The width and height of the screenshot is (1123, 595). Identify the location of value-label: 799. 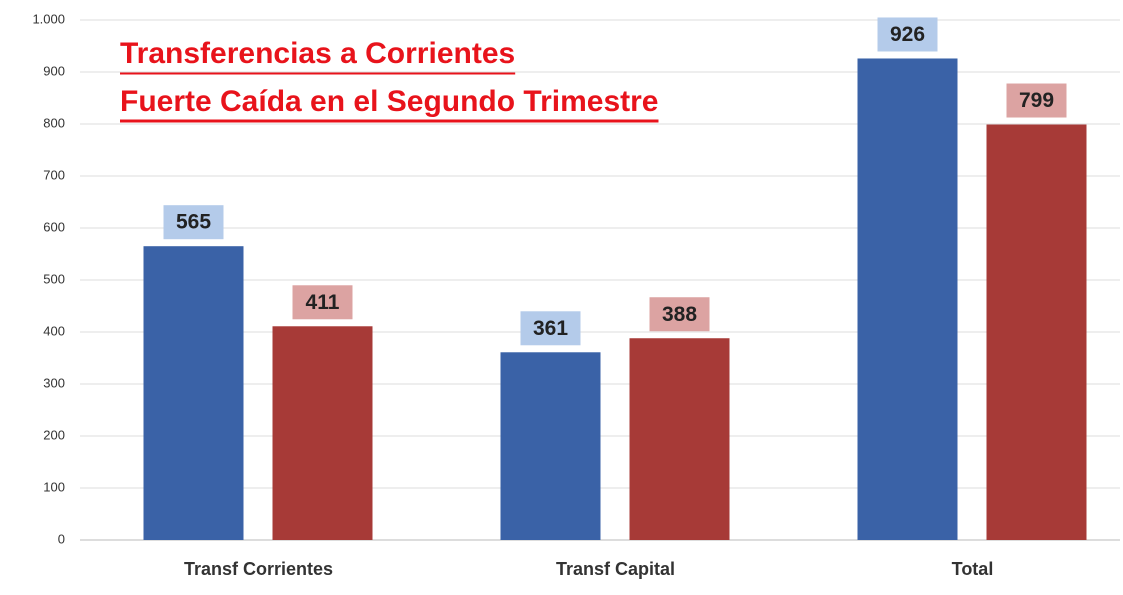
(1036, 100).